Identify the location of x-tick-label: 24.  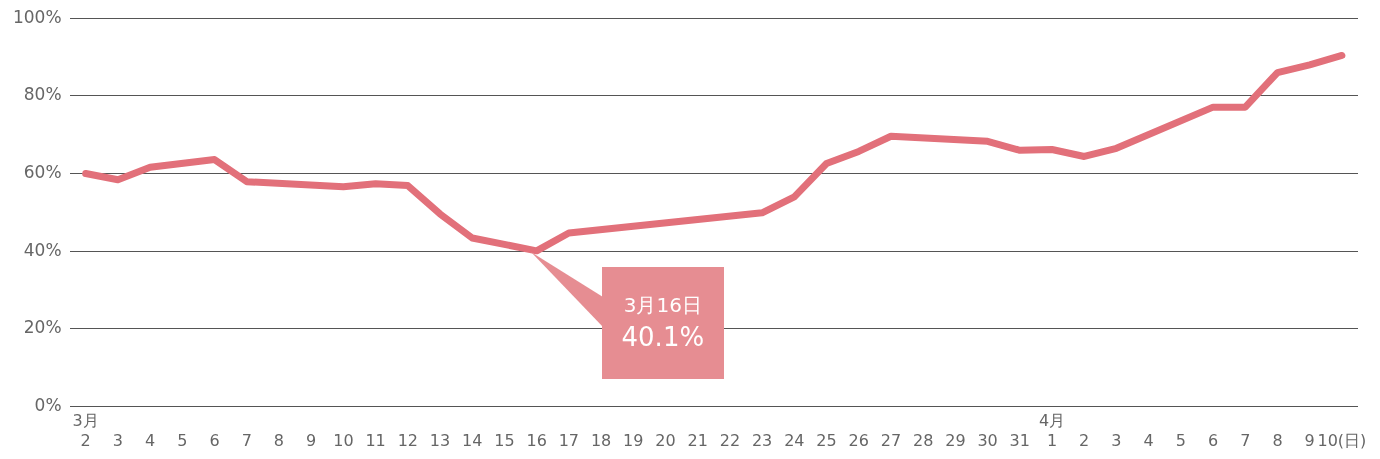
(794, 440).